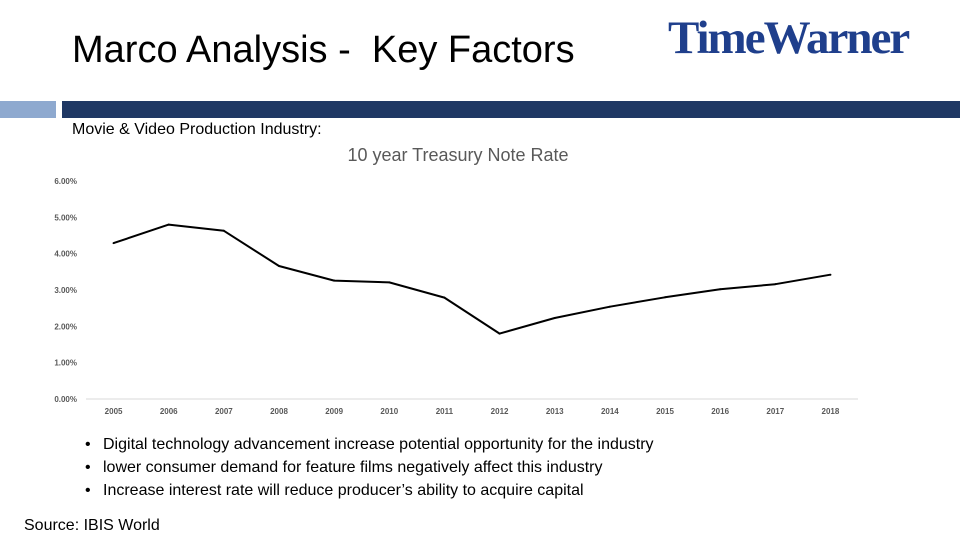 This screenshot has height=540, width=960. I want to click on y-tick-label: 5.00%, so click(65, 217).